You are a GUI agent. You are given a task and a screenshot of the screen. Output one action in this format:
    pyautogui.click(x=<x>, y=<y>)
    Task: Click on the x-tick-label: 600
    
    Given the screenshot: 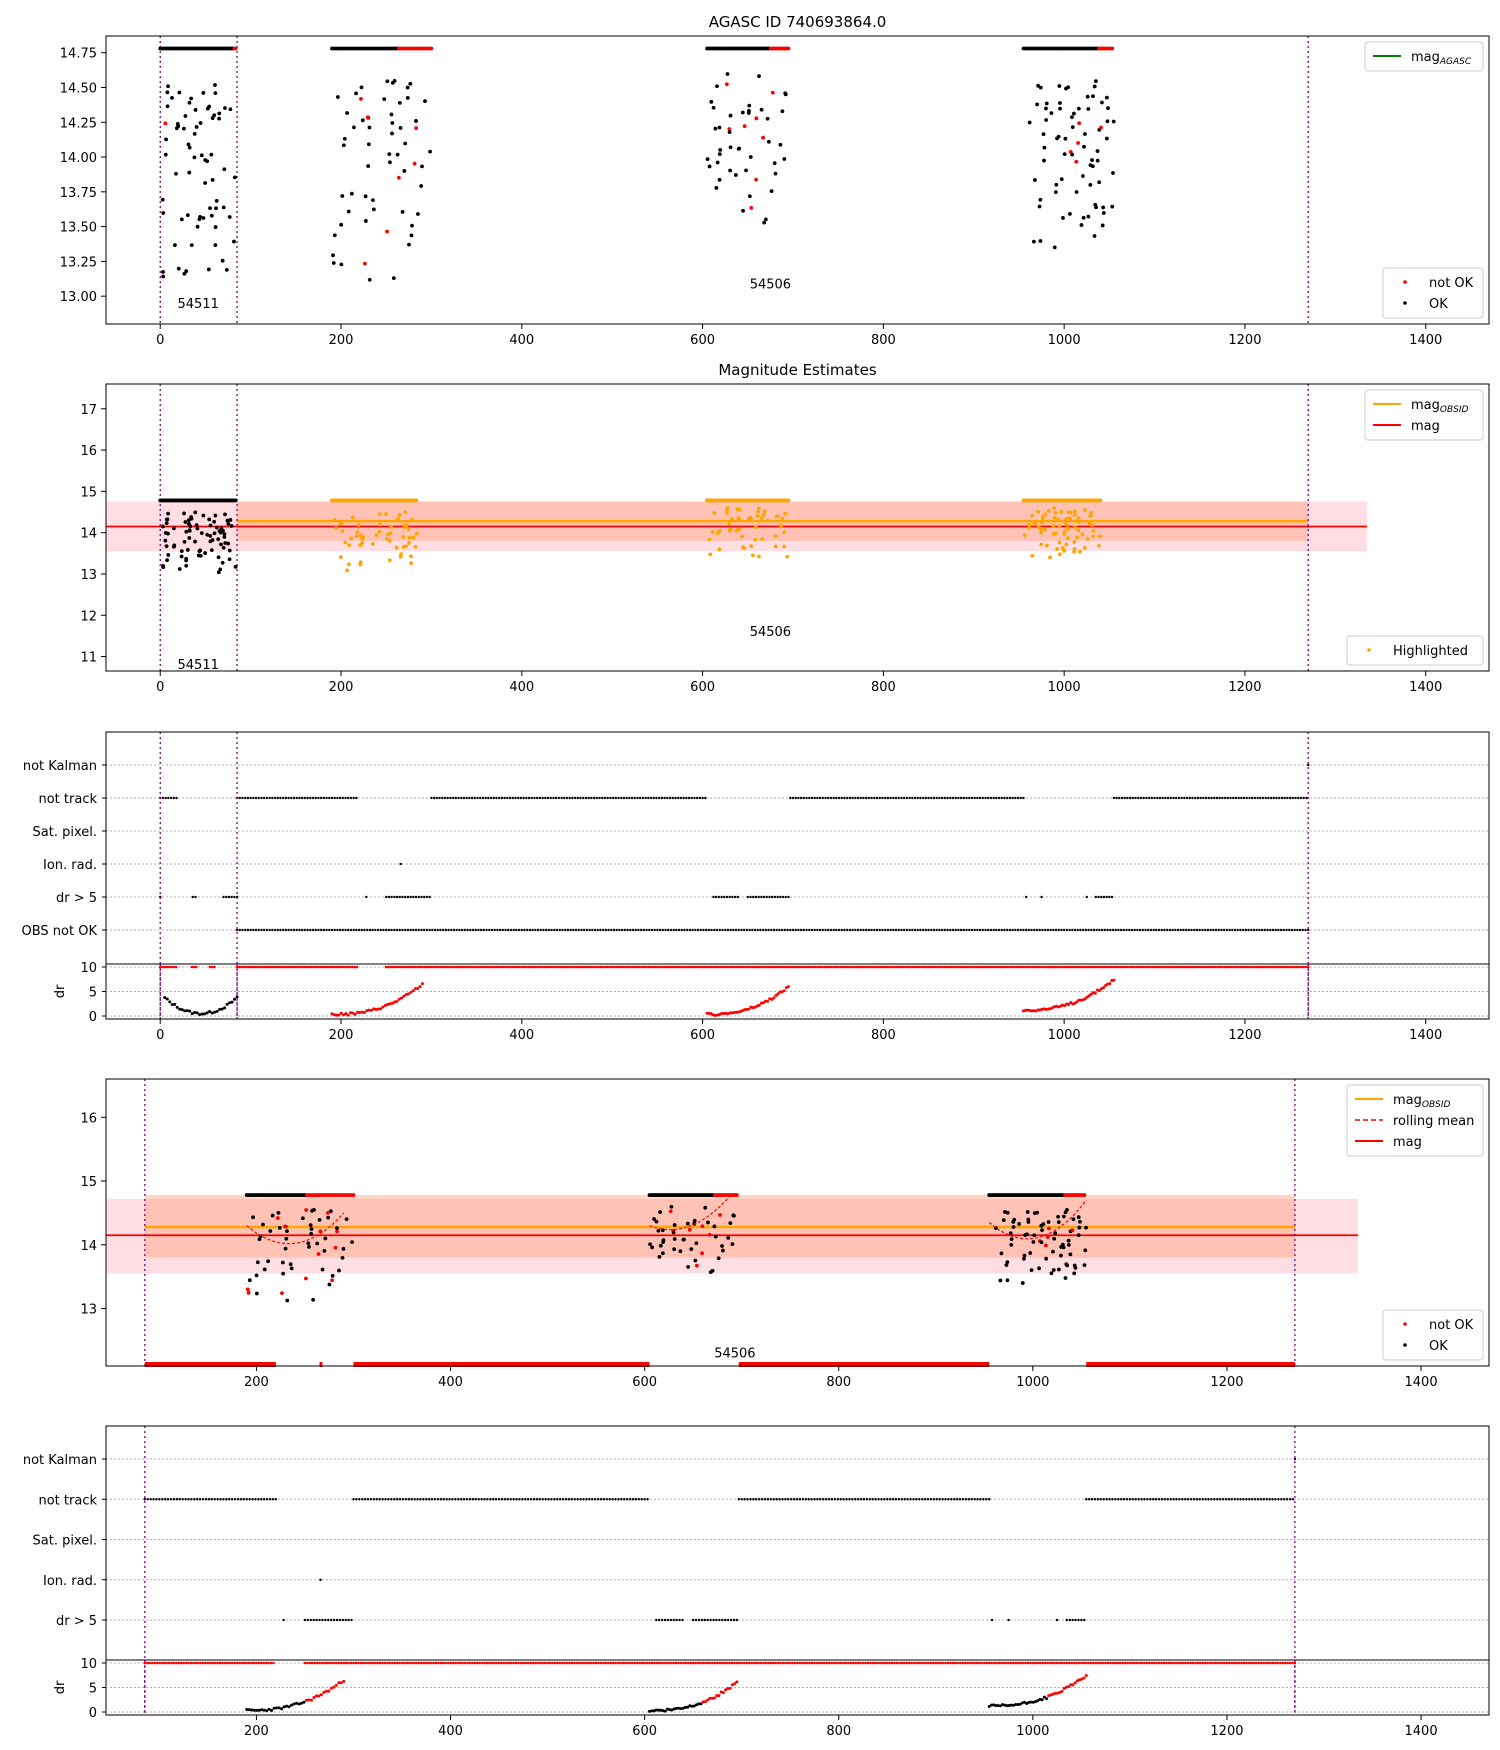 What is the action you would take?
    pyautogui.click(x=702, y=1035)
    